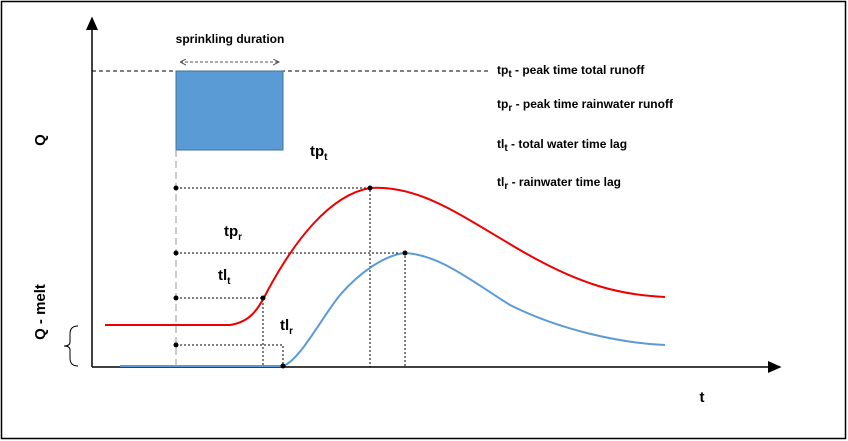 The width and height of the screenshot is (848, 441). I want to click on tlr-label: tlr, so click(286, 327).